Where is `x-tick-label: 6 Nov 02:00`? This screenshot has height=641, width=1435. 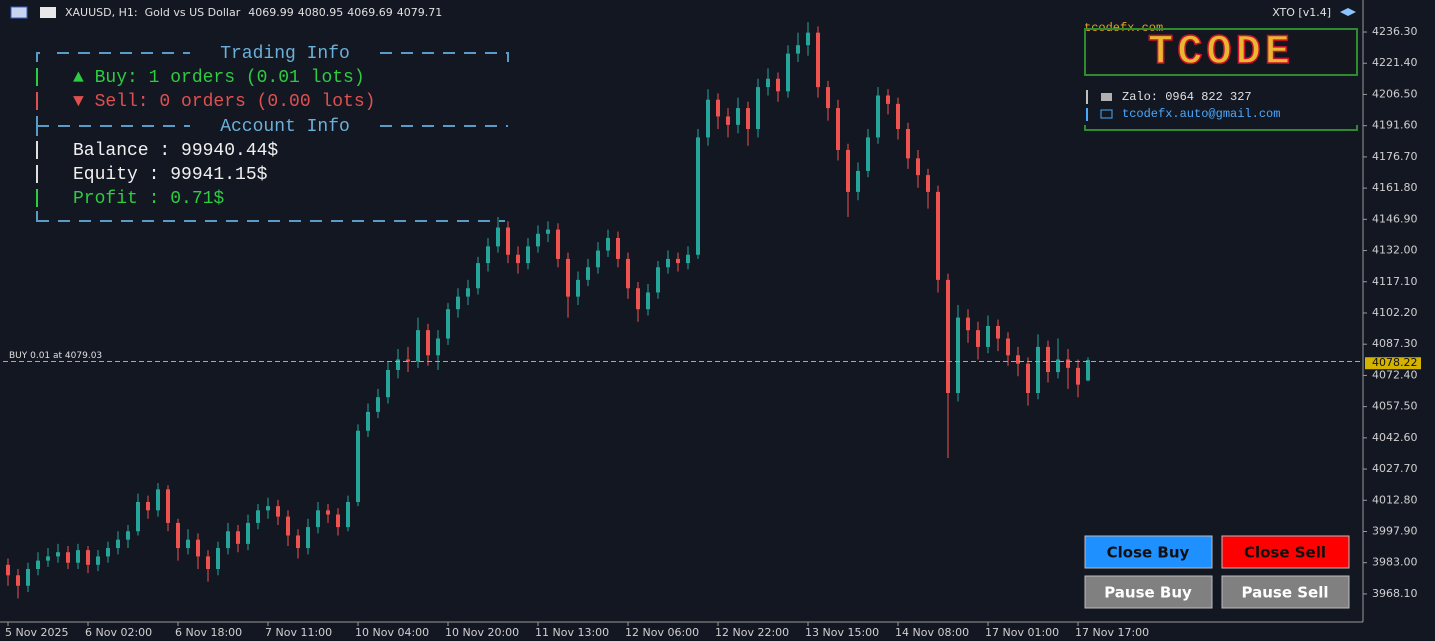 x-tick-label: 6 Nov 02:00 is located at coordinates (118, 632).